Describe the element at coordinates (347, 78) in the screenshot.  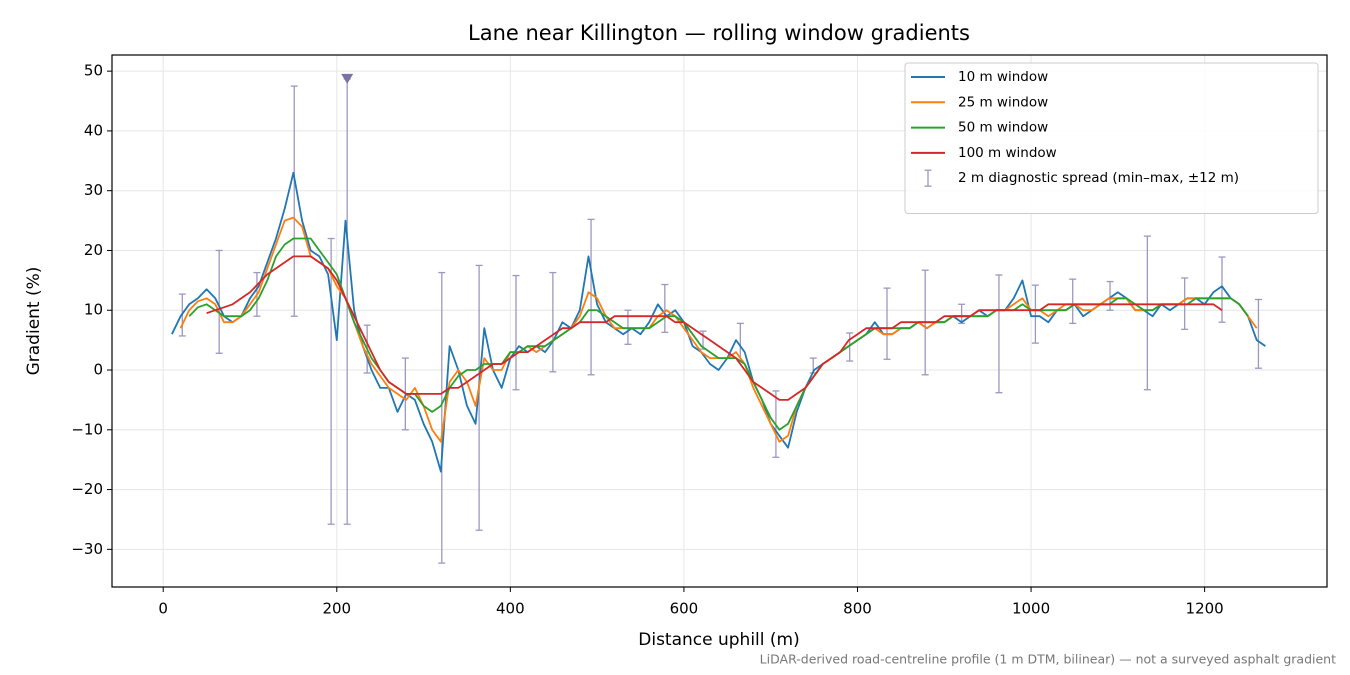
I see `overflow-marker` at that location.